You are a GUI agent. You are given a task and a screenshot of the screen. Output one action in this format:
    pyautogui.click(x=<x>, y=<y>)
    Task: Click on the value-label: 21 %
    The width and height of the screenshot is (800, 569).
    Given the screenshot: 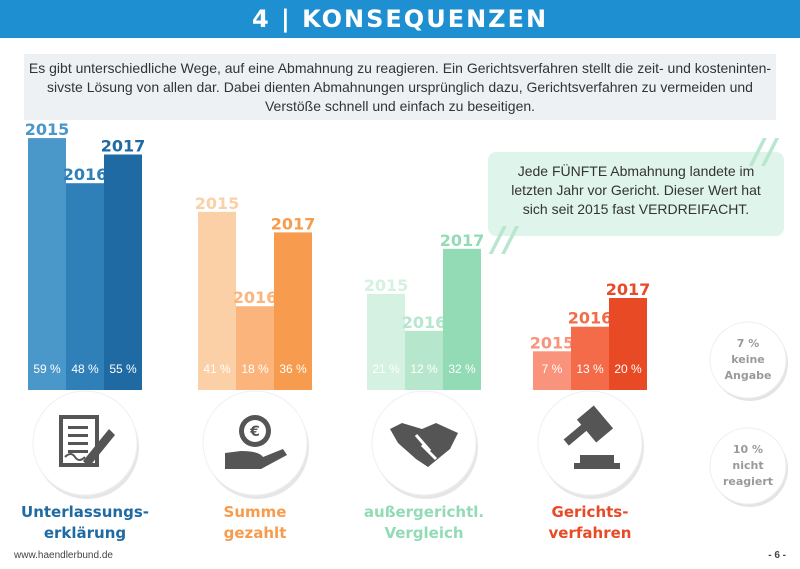 What is the action you would take?
    pyautogui.click(x=386, y=369)
    